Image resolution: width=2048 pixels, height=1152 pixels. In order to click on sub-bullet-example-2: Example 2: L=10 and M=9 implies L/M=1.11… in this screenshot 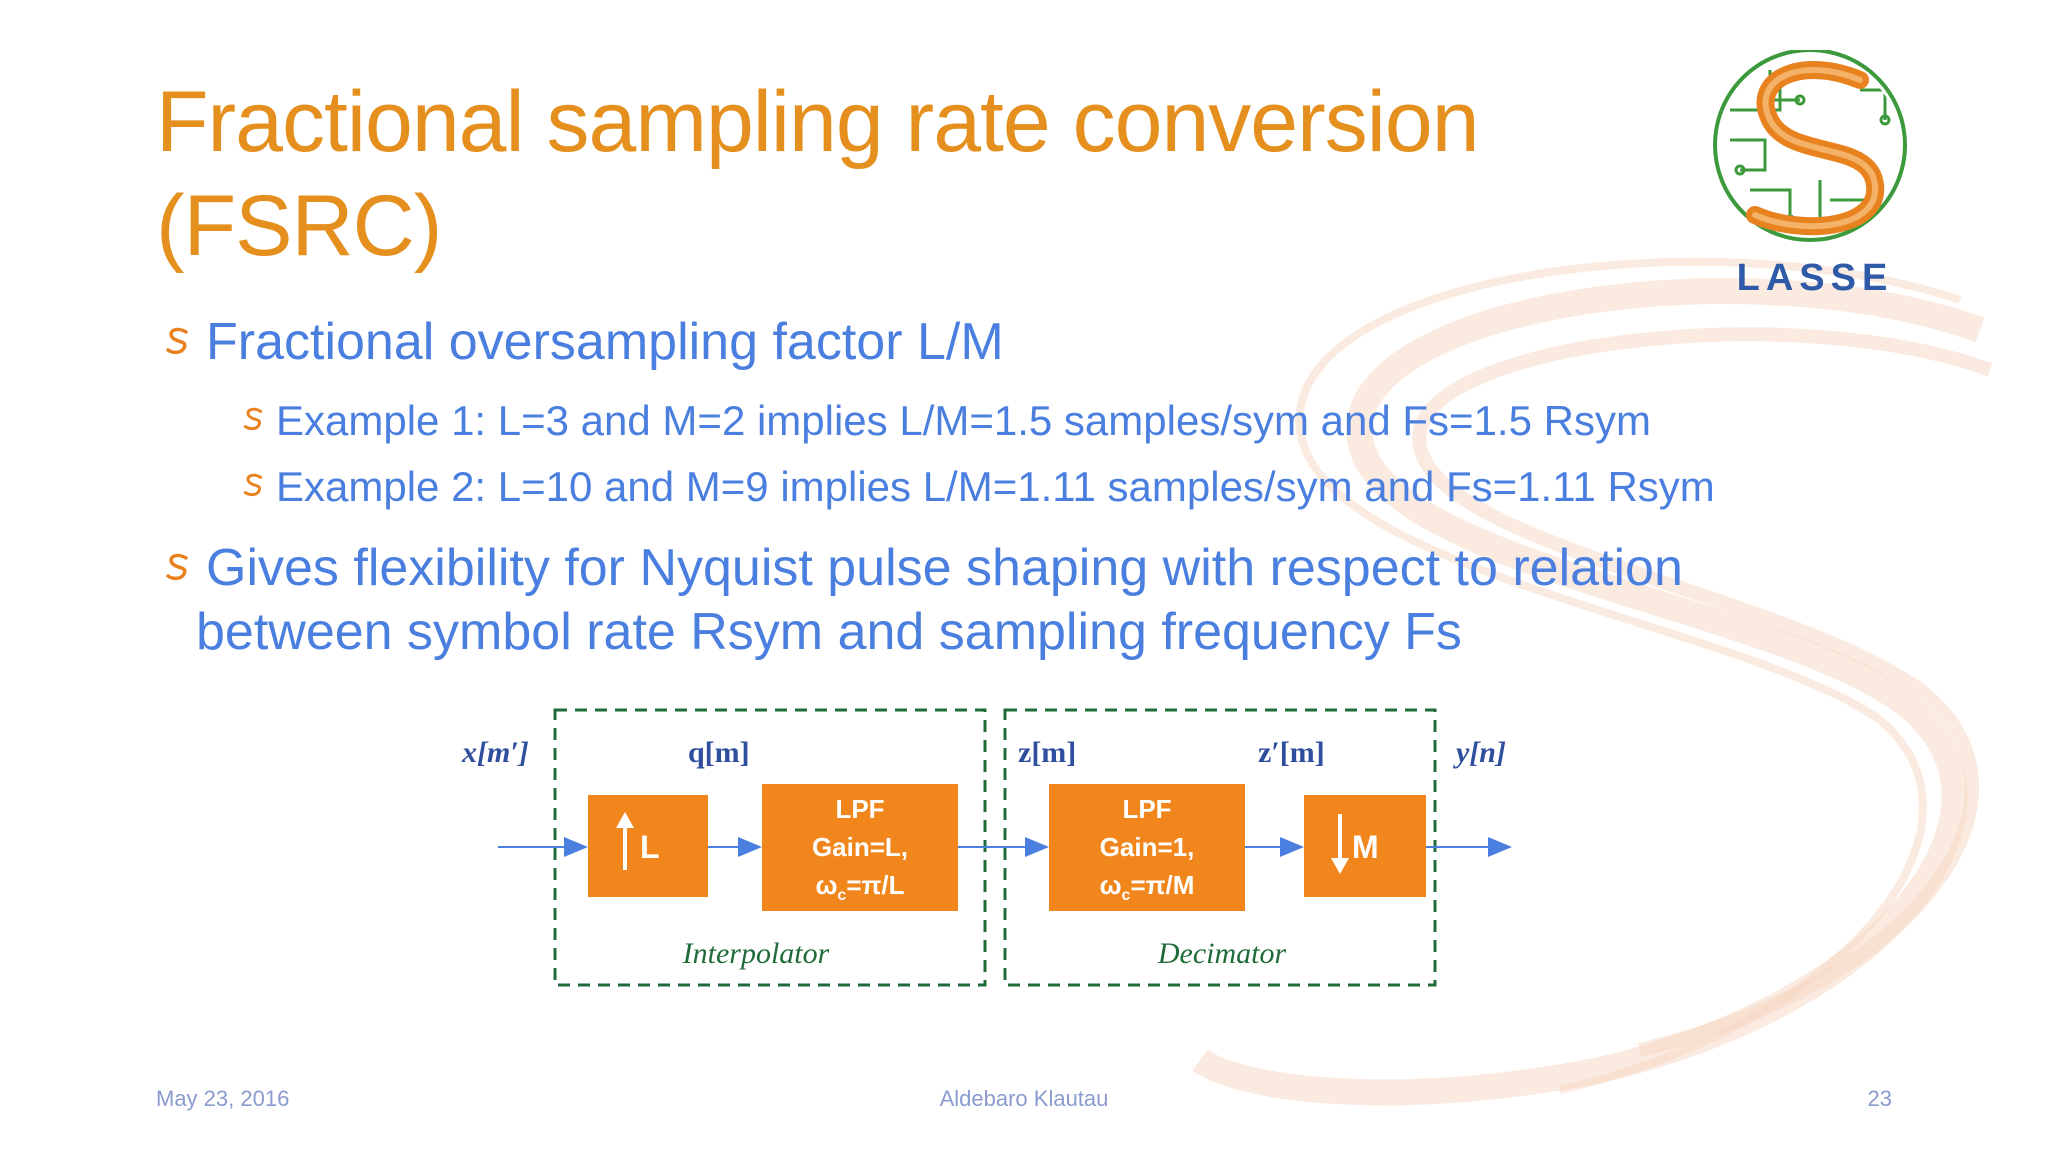, I will do `click(1111, 487)`.